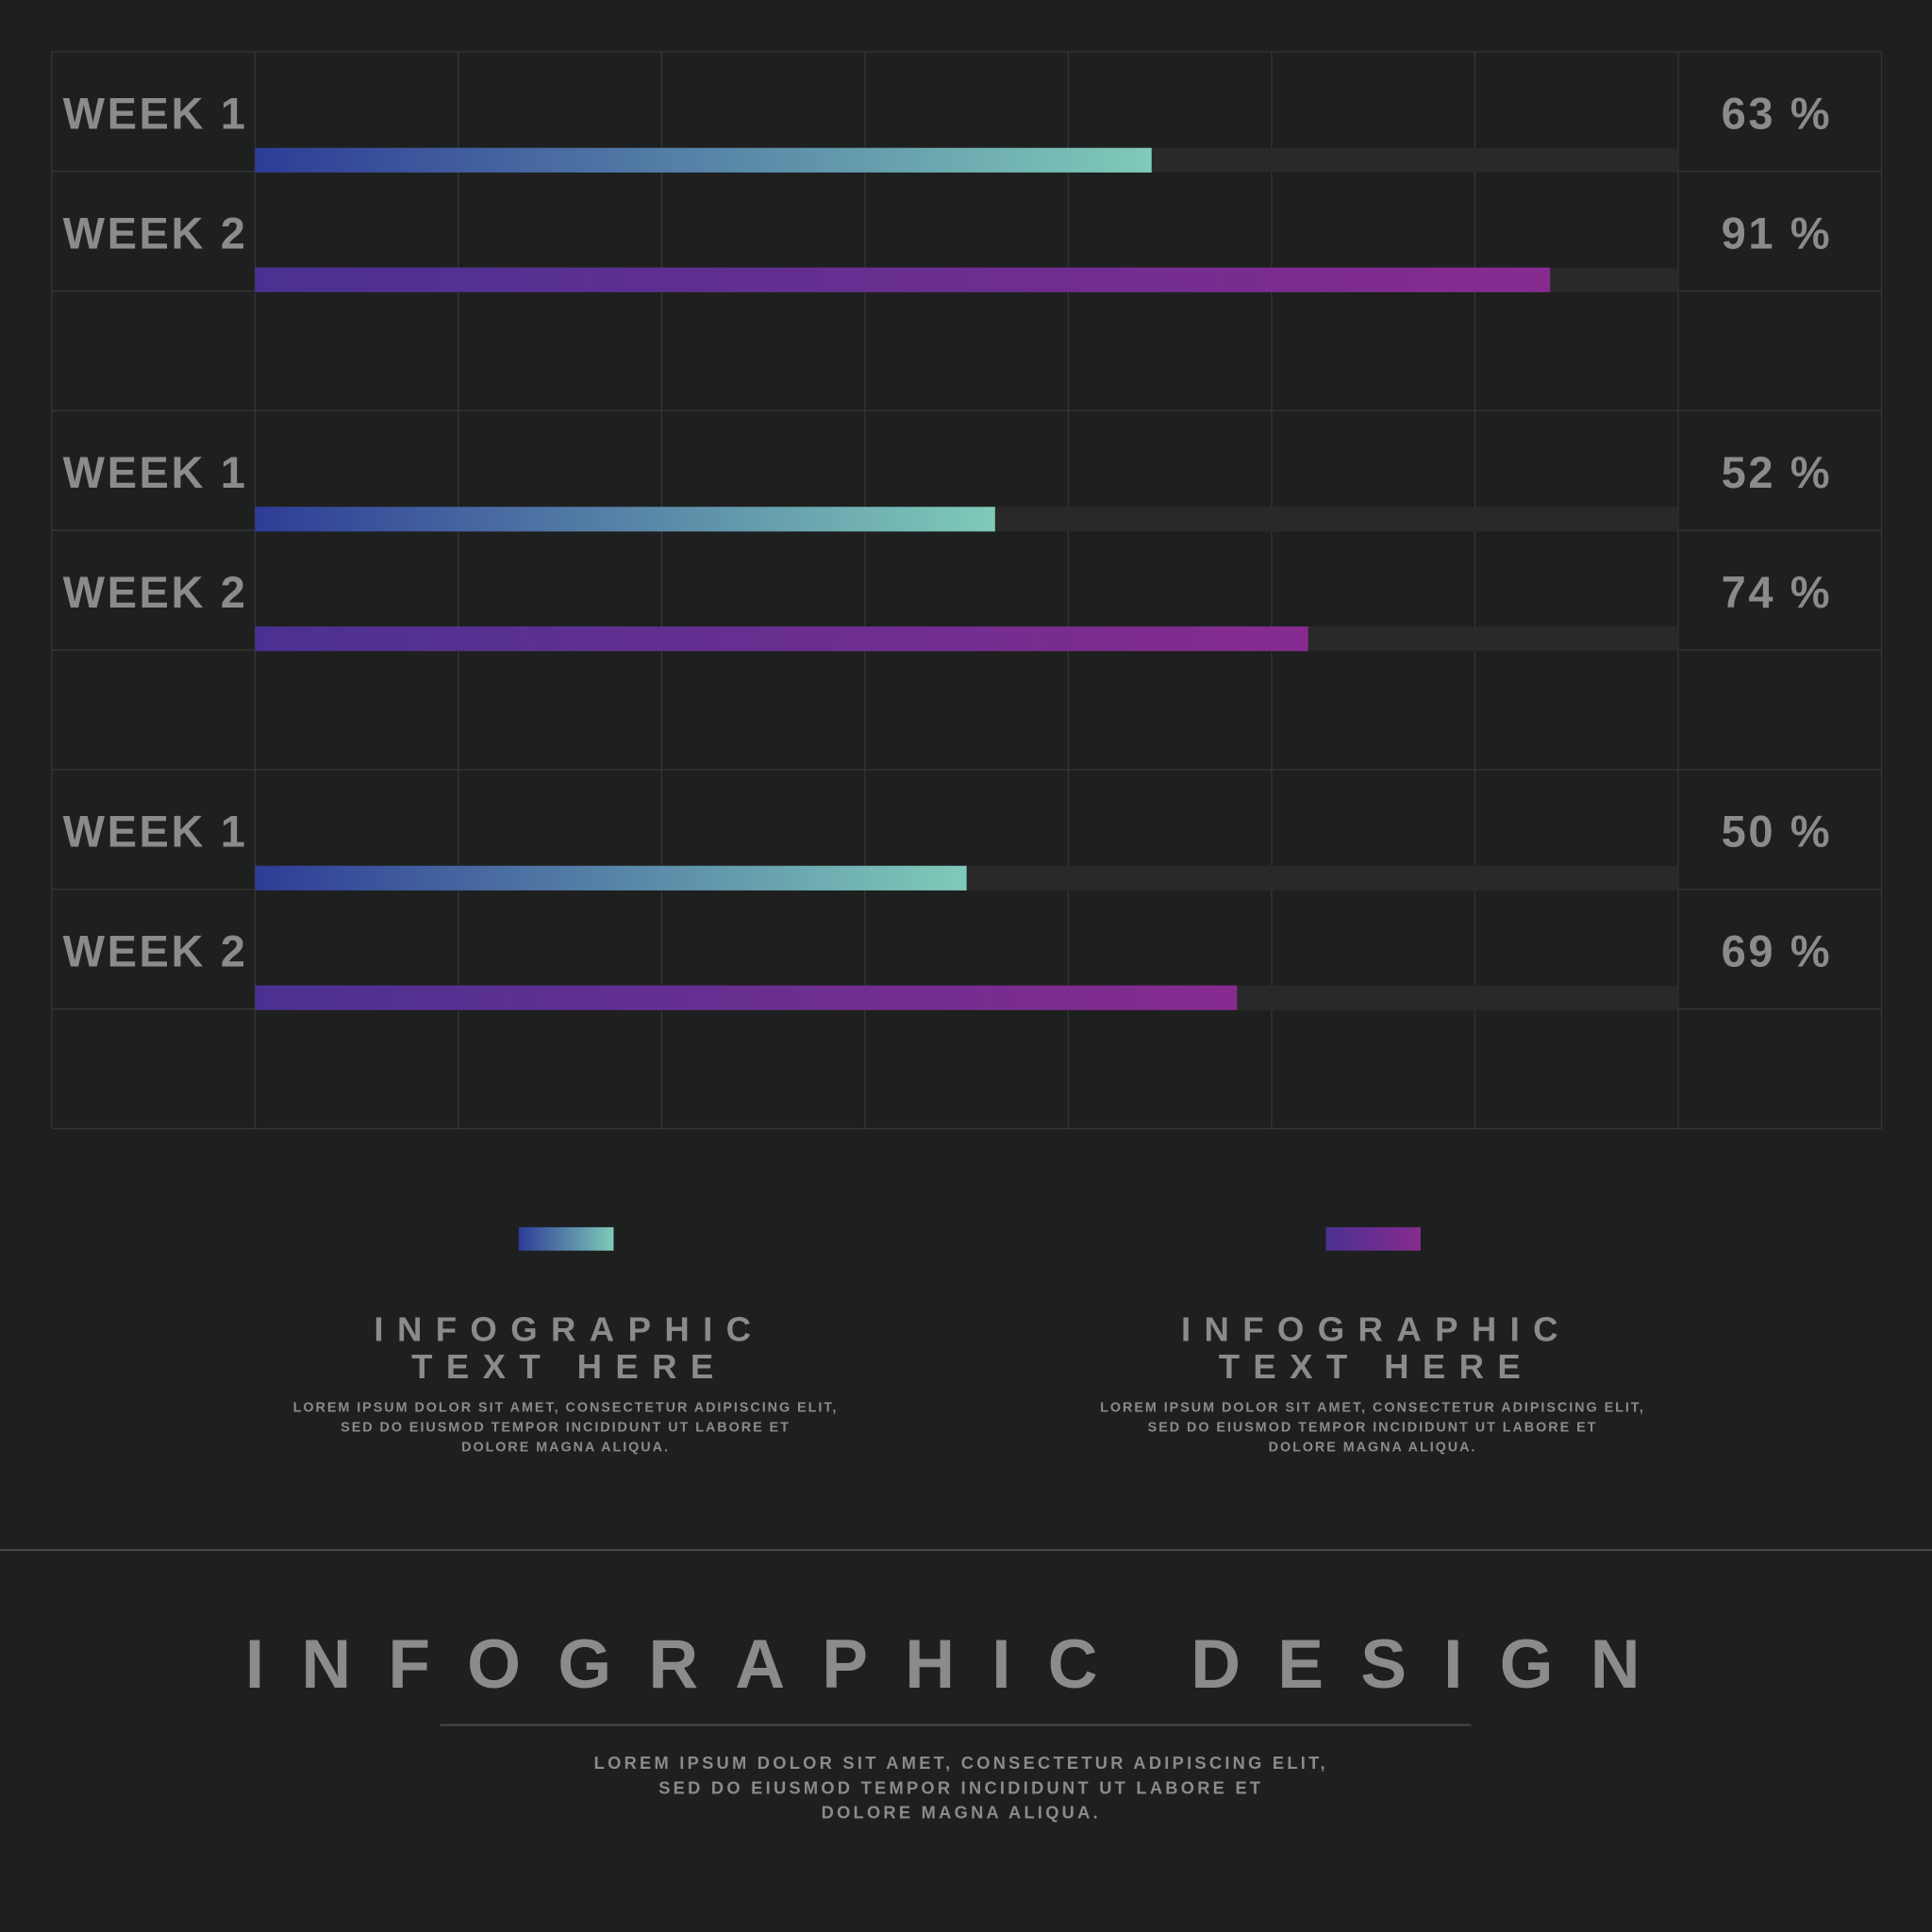  Describe the element at coordinates (1777, 592) in the screenshot. I see `value-label: 74 %` at that location.